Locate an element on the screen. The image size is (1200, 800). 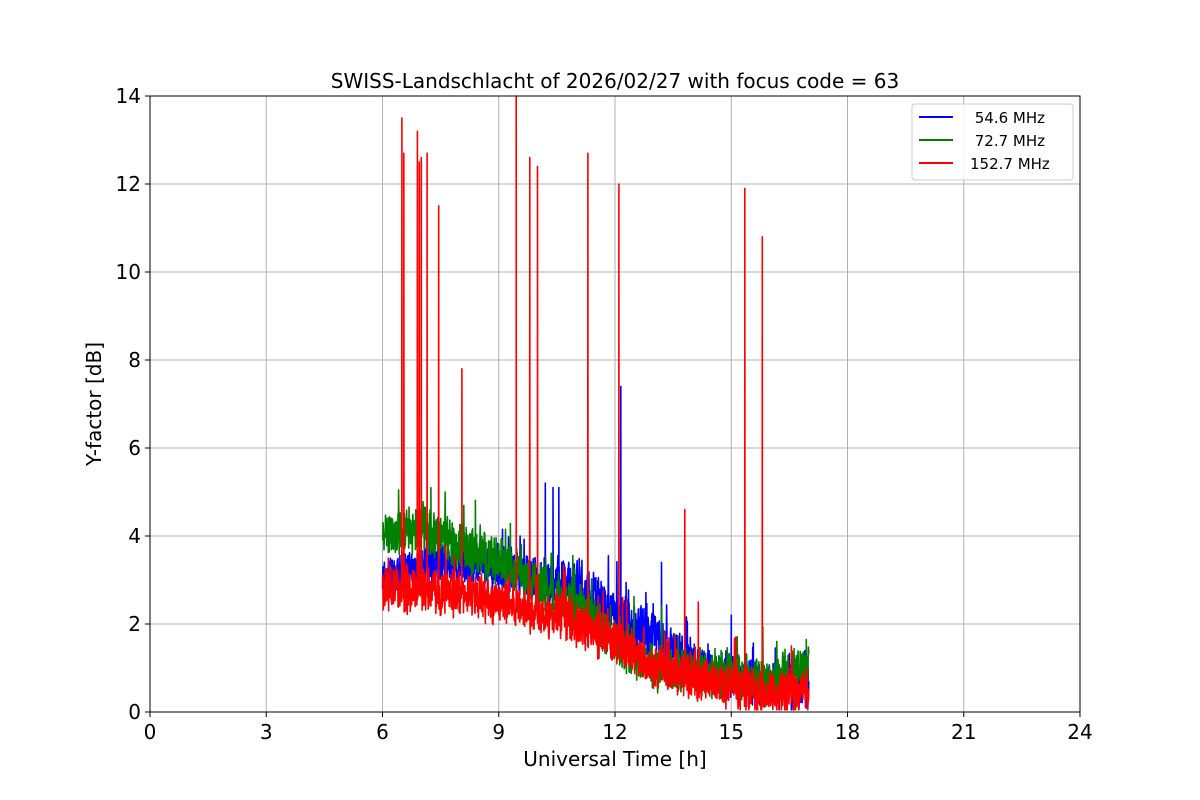
y-tick-label: 8 is located at coordinates (134, 360).